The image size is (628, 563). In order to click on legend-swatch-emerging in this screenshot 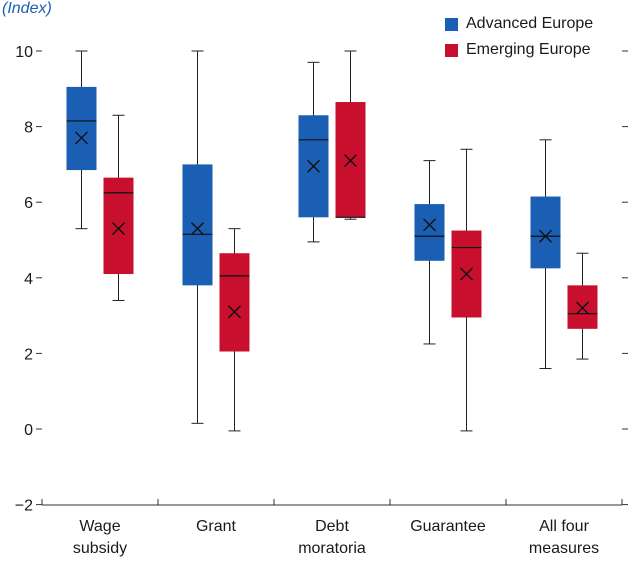, I will do `click(451, 50)`.